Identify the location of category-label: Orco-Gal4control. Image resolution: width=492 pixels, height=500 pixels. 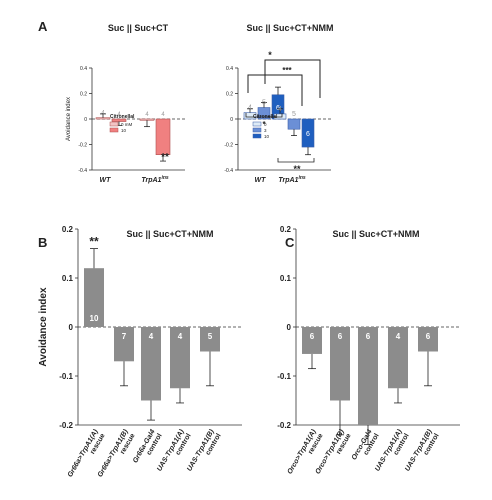
(366, 446).